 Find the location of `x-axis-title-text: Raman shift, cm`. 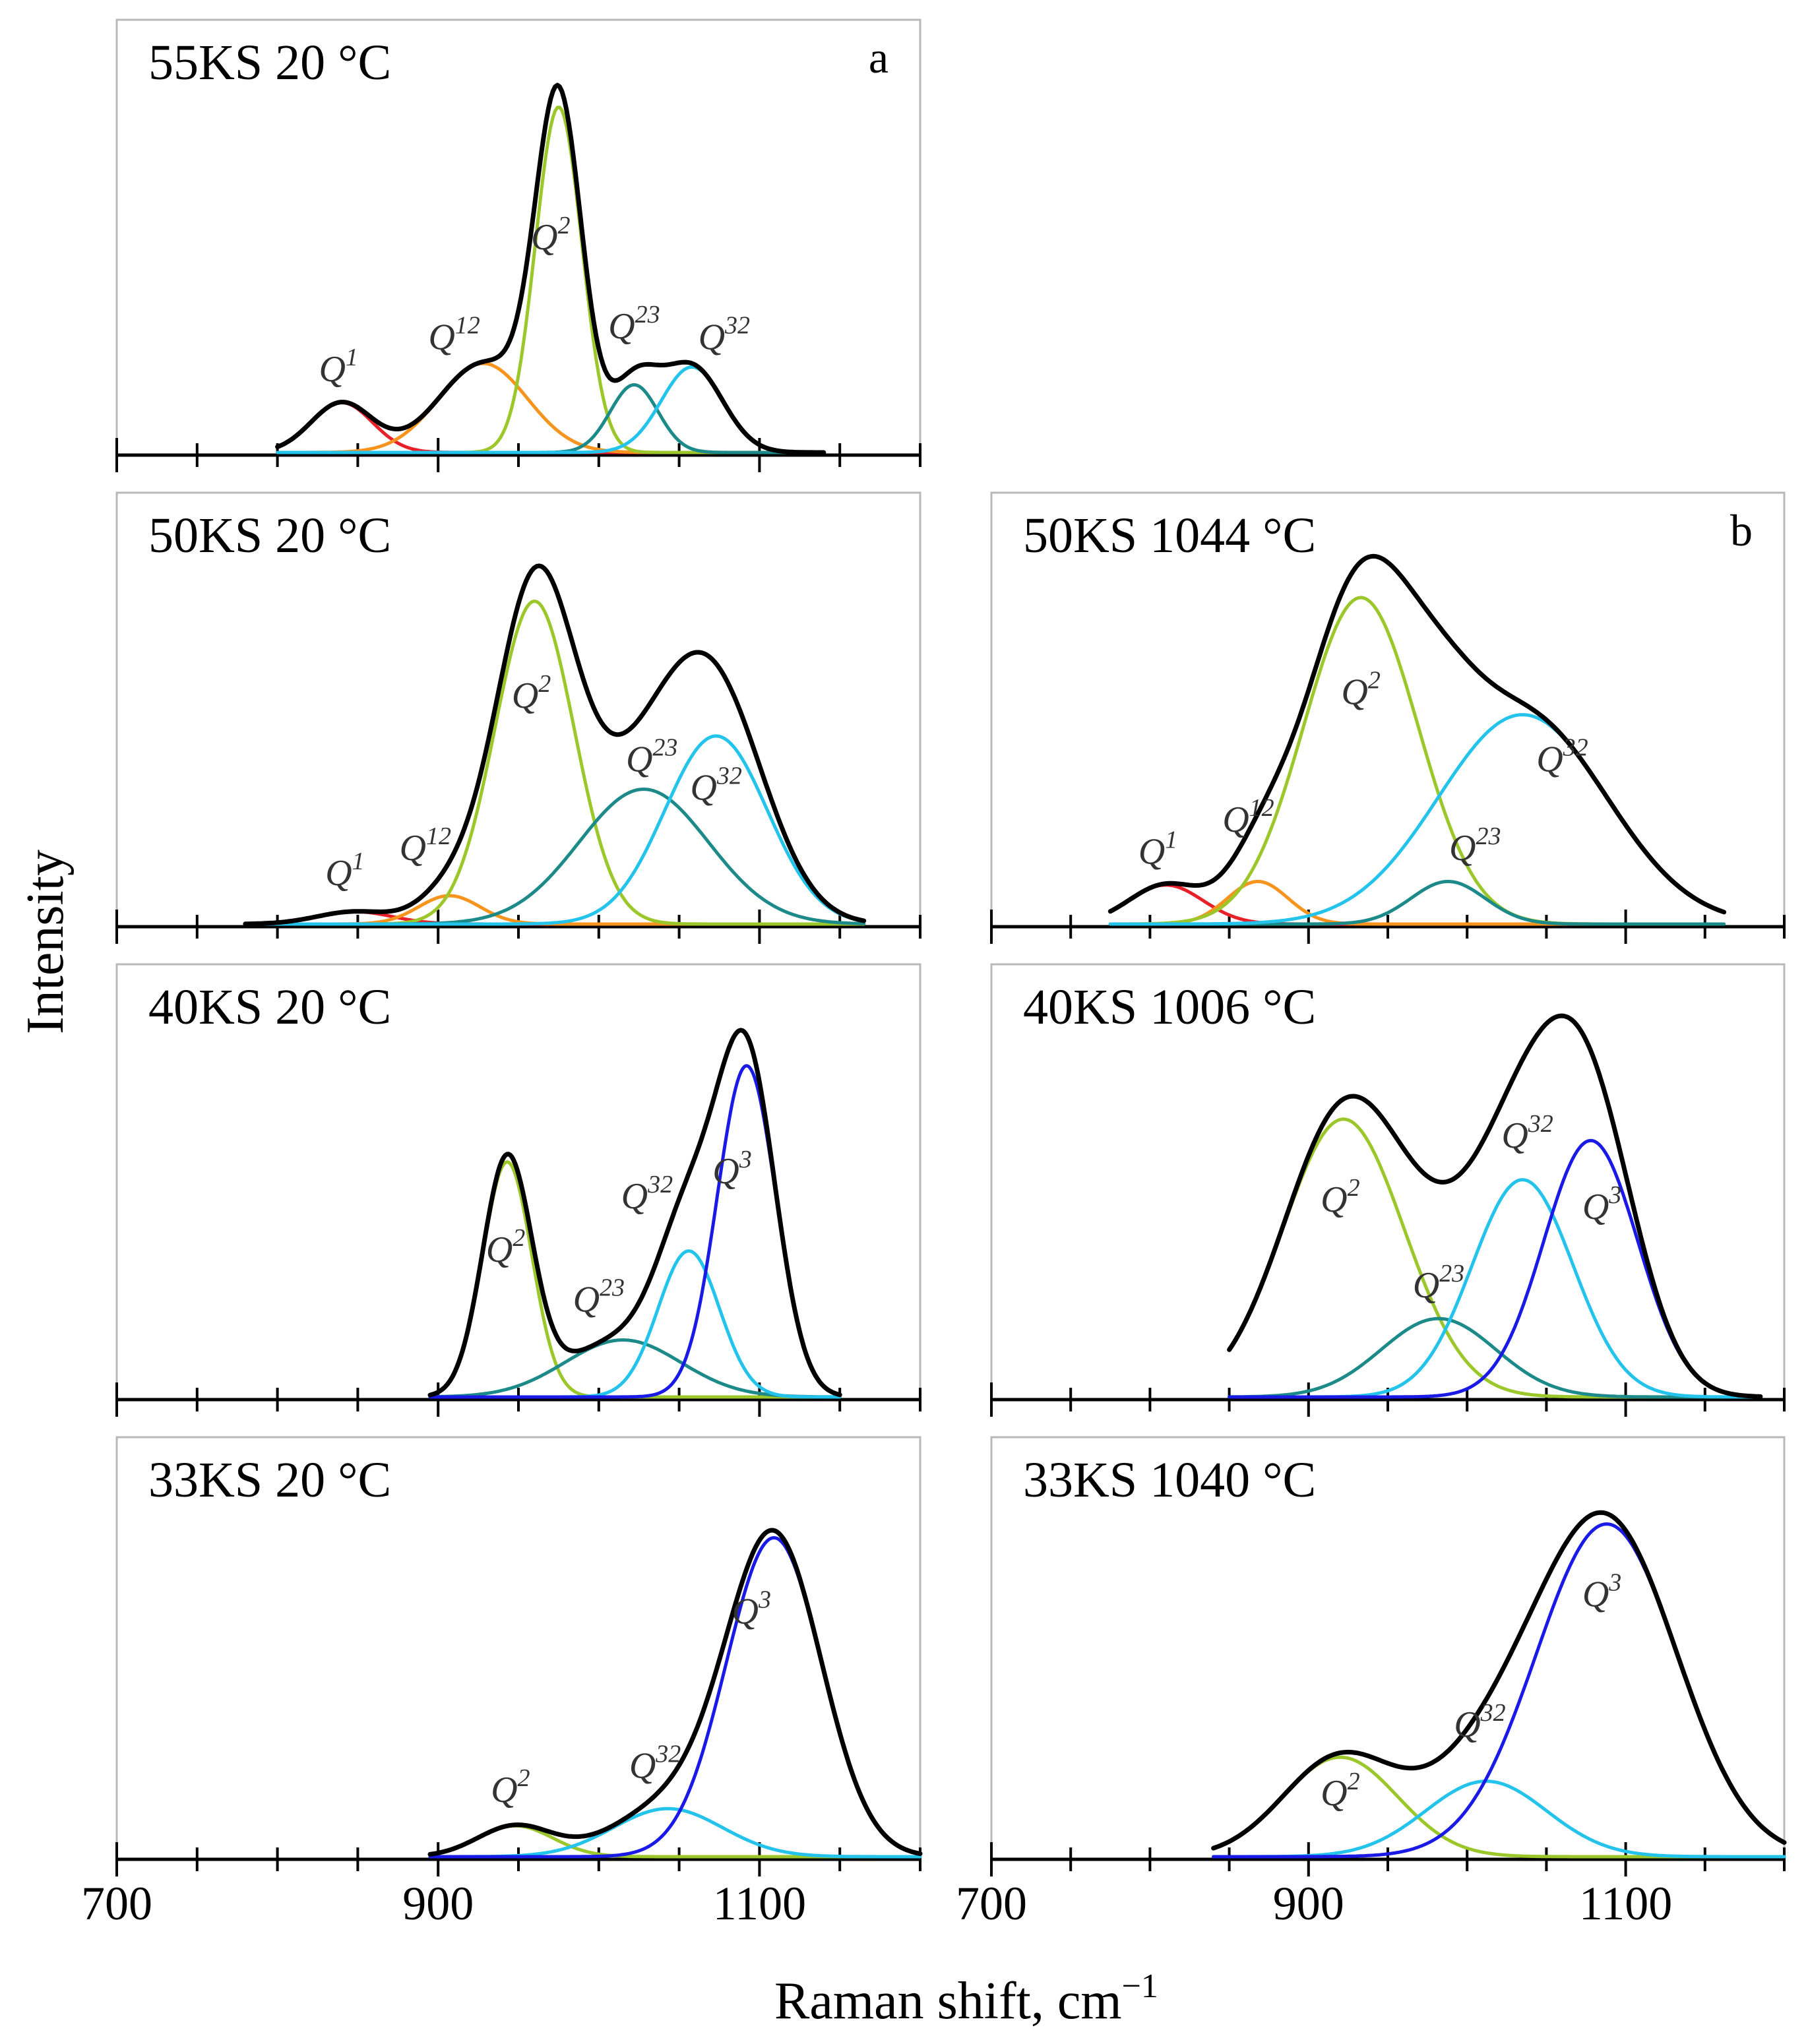

x-axis-title-text: Raman shift, cm is located at coordinates (948, 2001).